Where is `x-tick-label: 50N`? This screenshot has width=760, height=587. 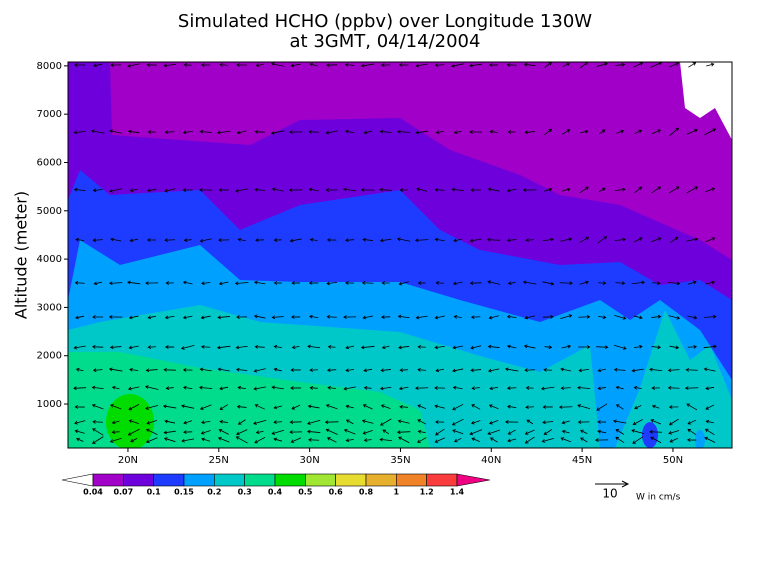
x-tick-label: 50N is located at coordinates (673, 460).